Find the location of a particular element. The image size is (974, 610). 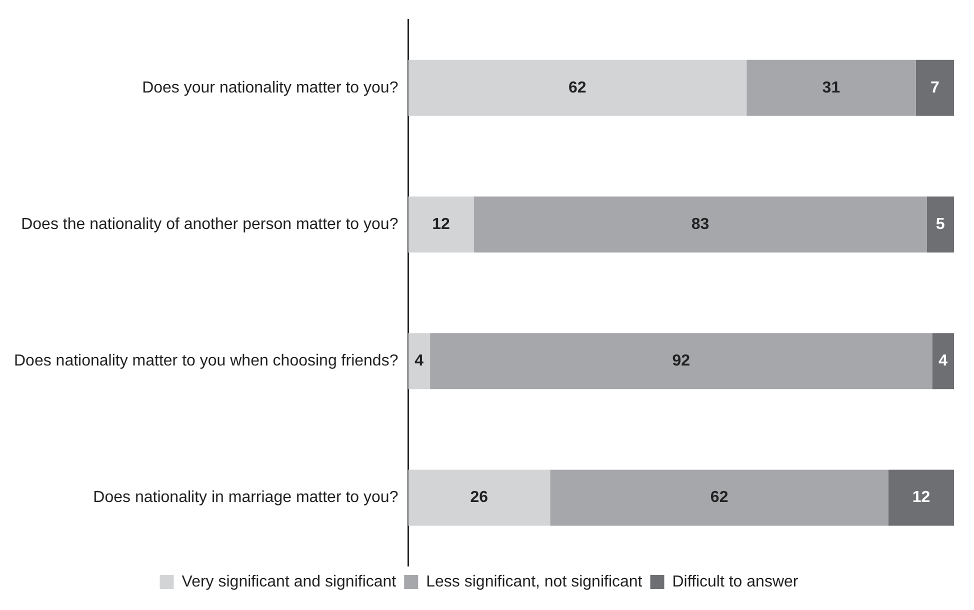

data-label: 5 is located at coordinates (940, 224).